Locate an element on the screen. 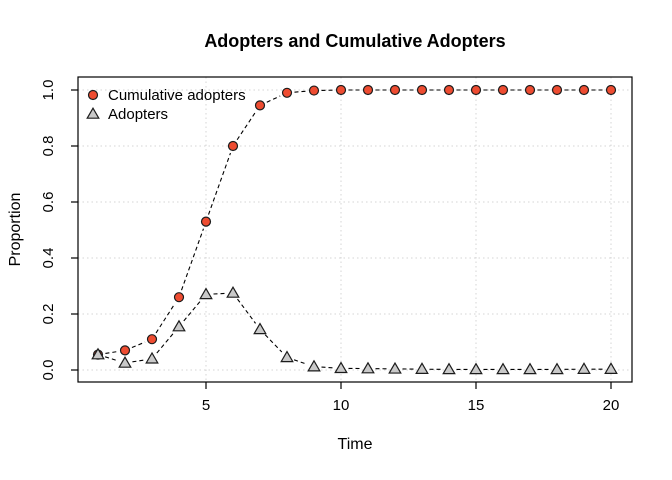 The image size is (672, 480). x-axis-label: Time is located at coordinates (355, 444).